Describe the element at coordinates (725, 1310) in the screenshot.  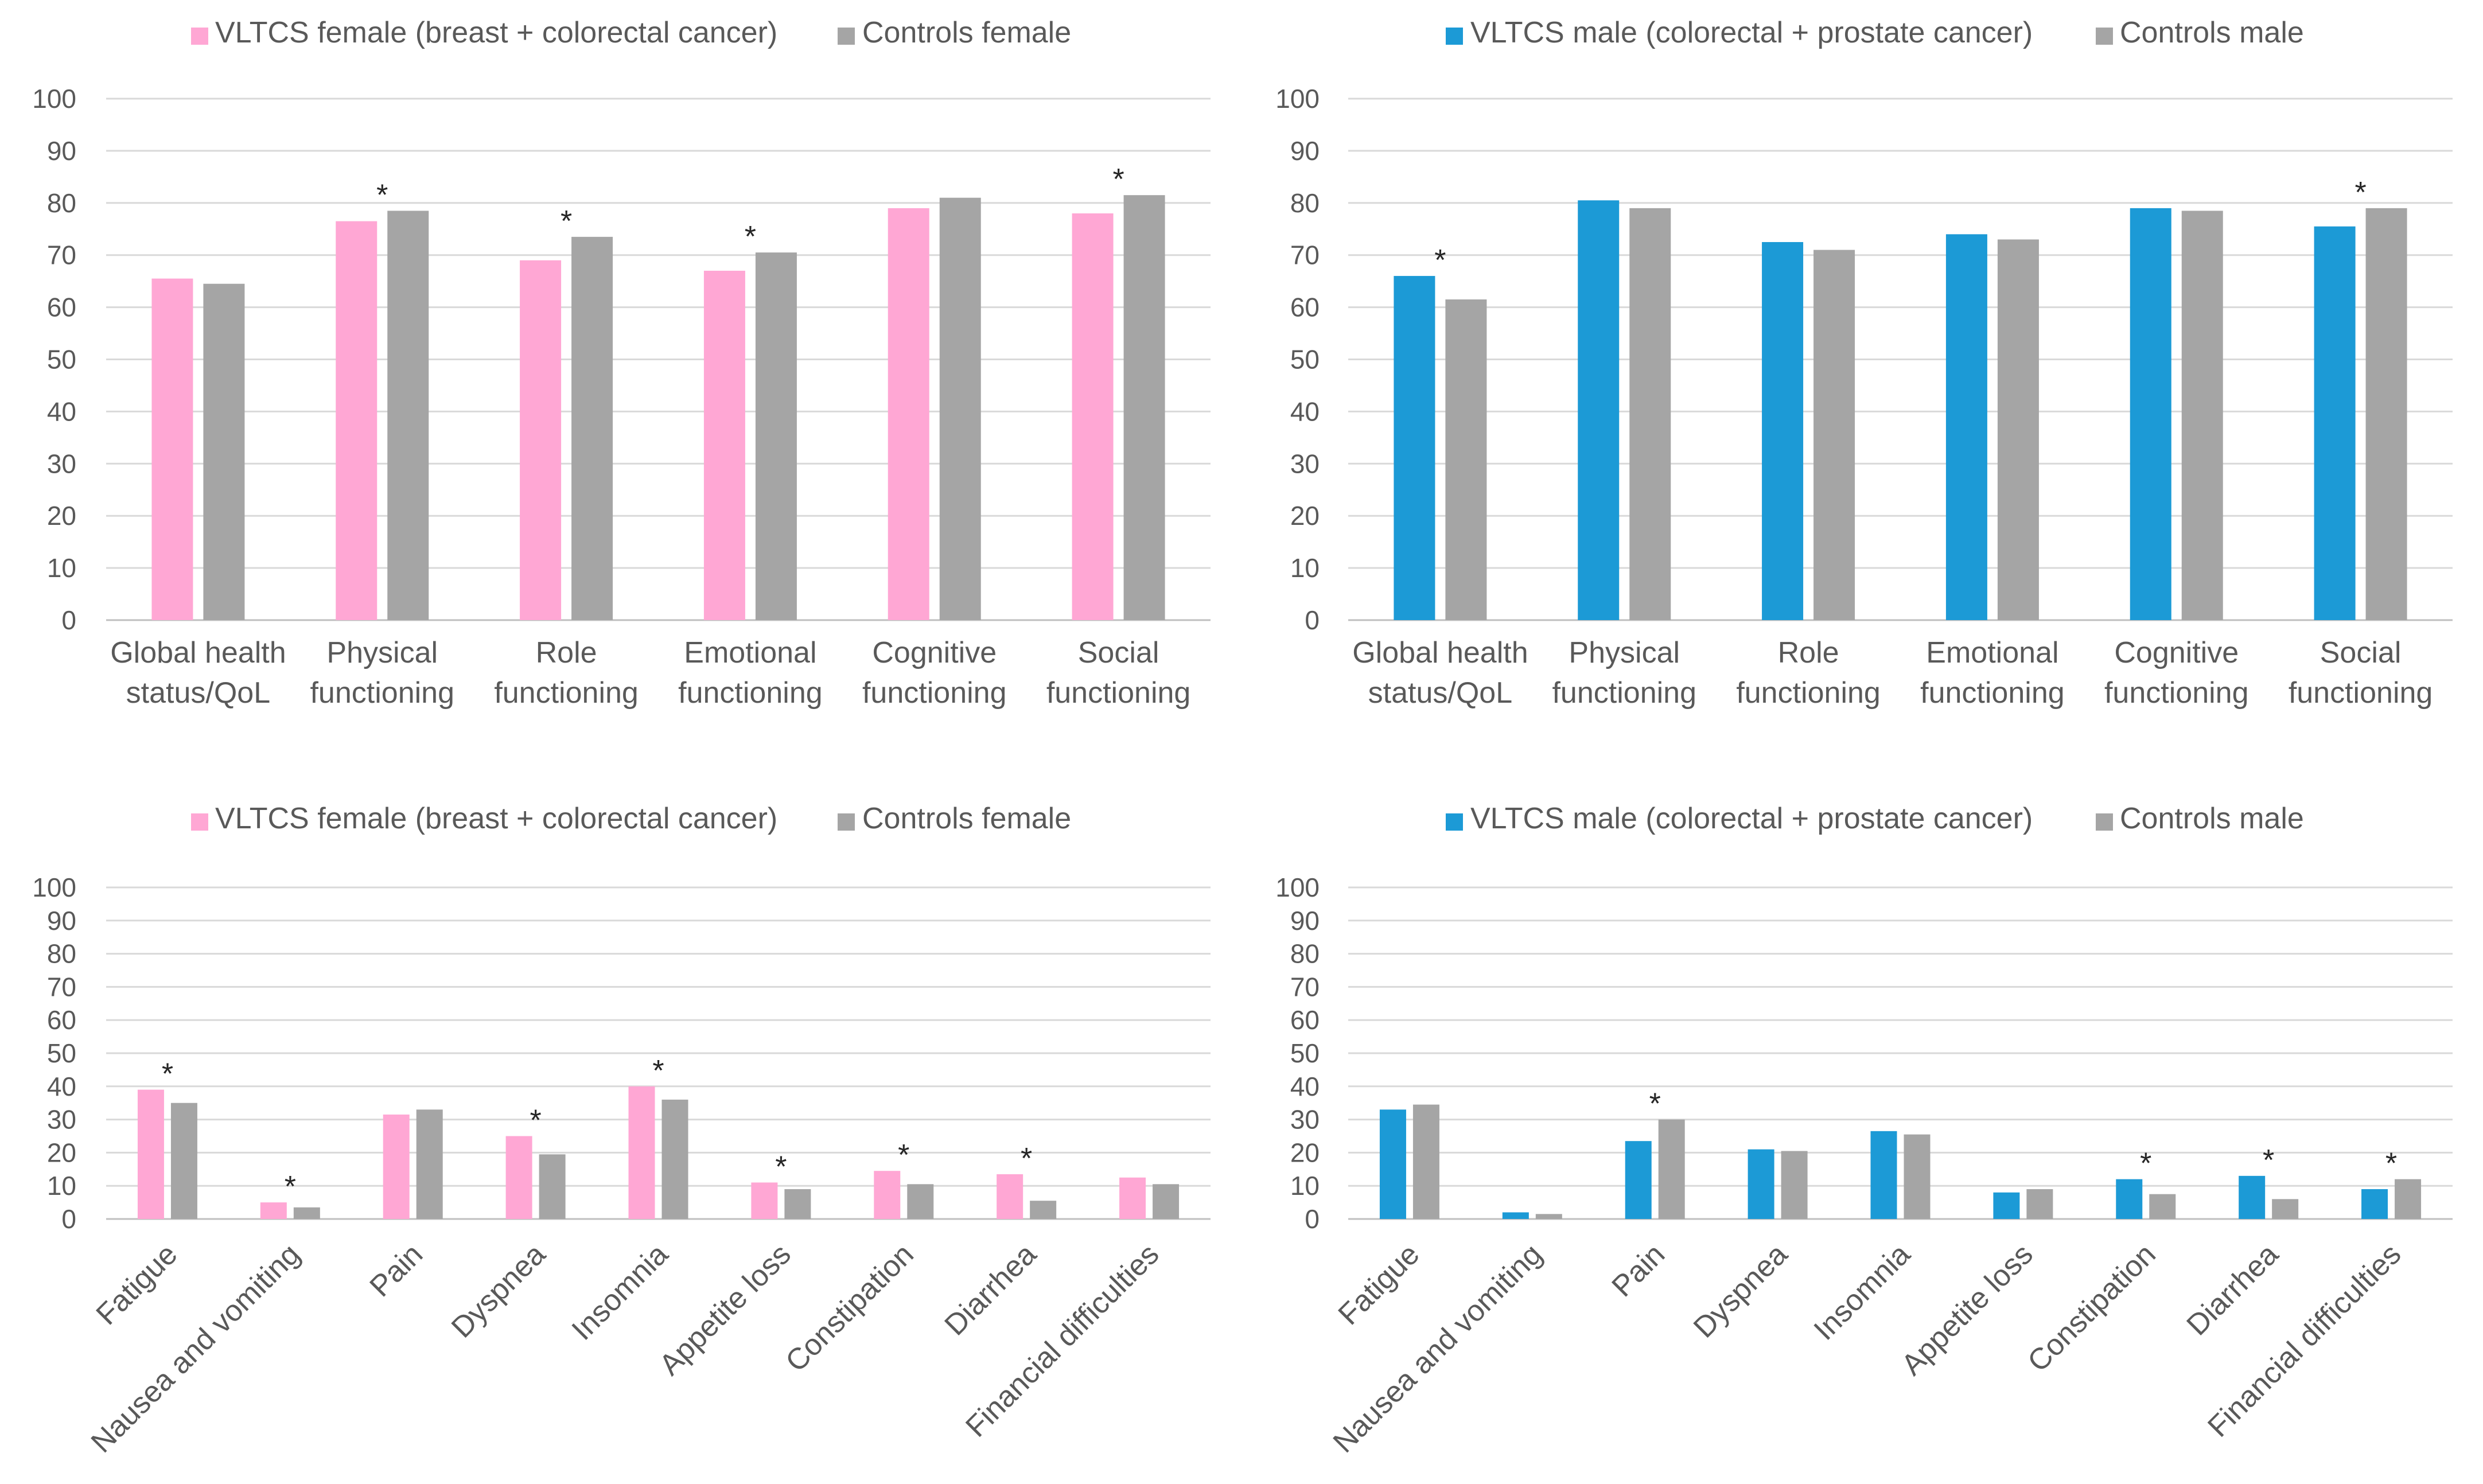
I see `category-label: Appetite loss` at that location.